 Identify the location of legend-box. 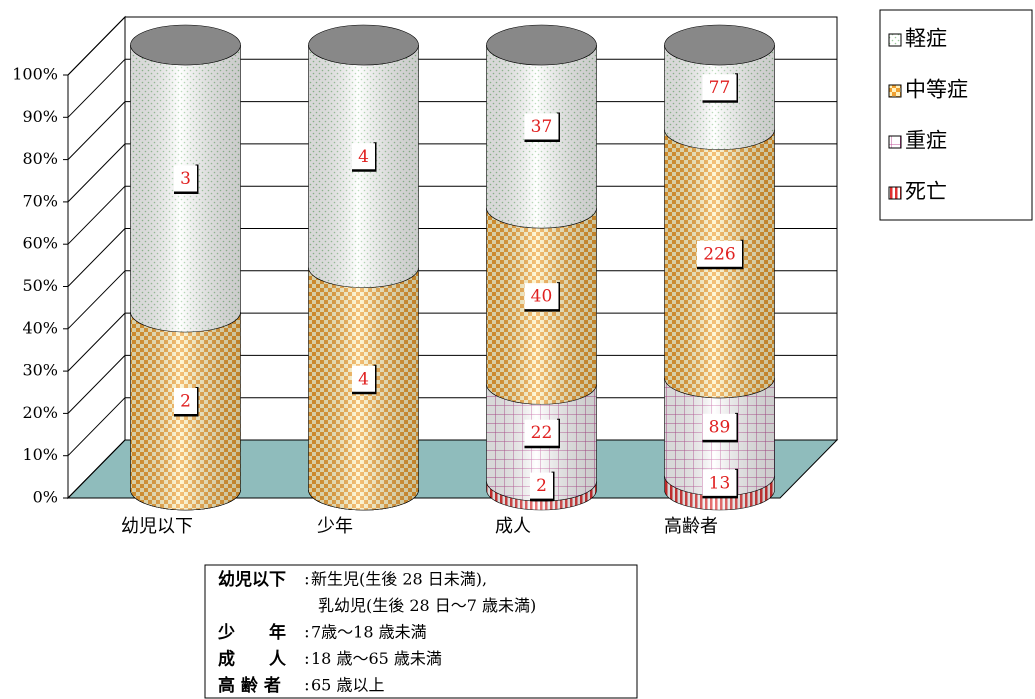
(956, 115).